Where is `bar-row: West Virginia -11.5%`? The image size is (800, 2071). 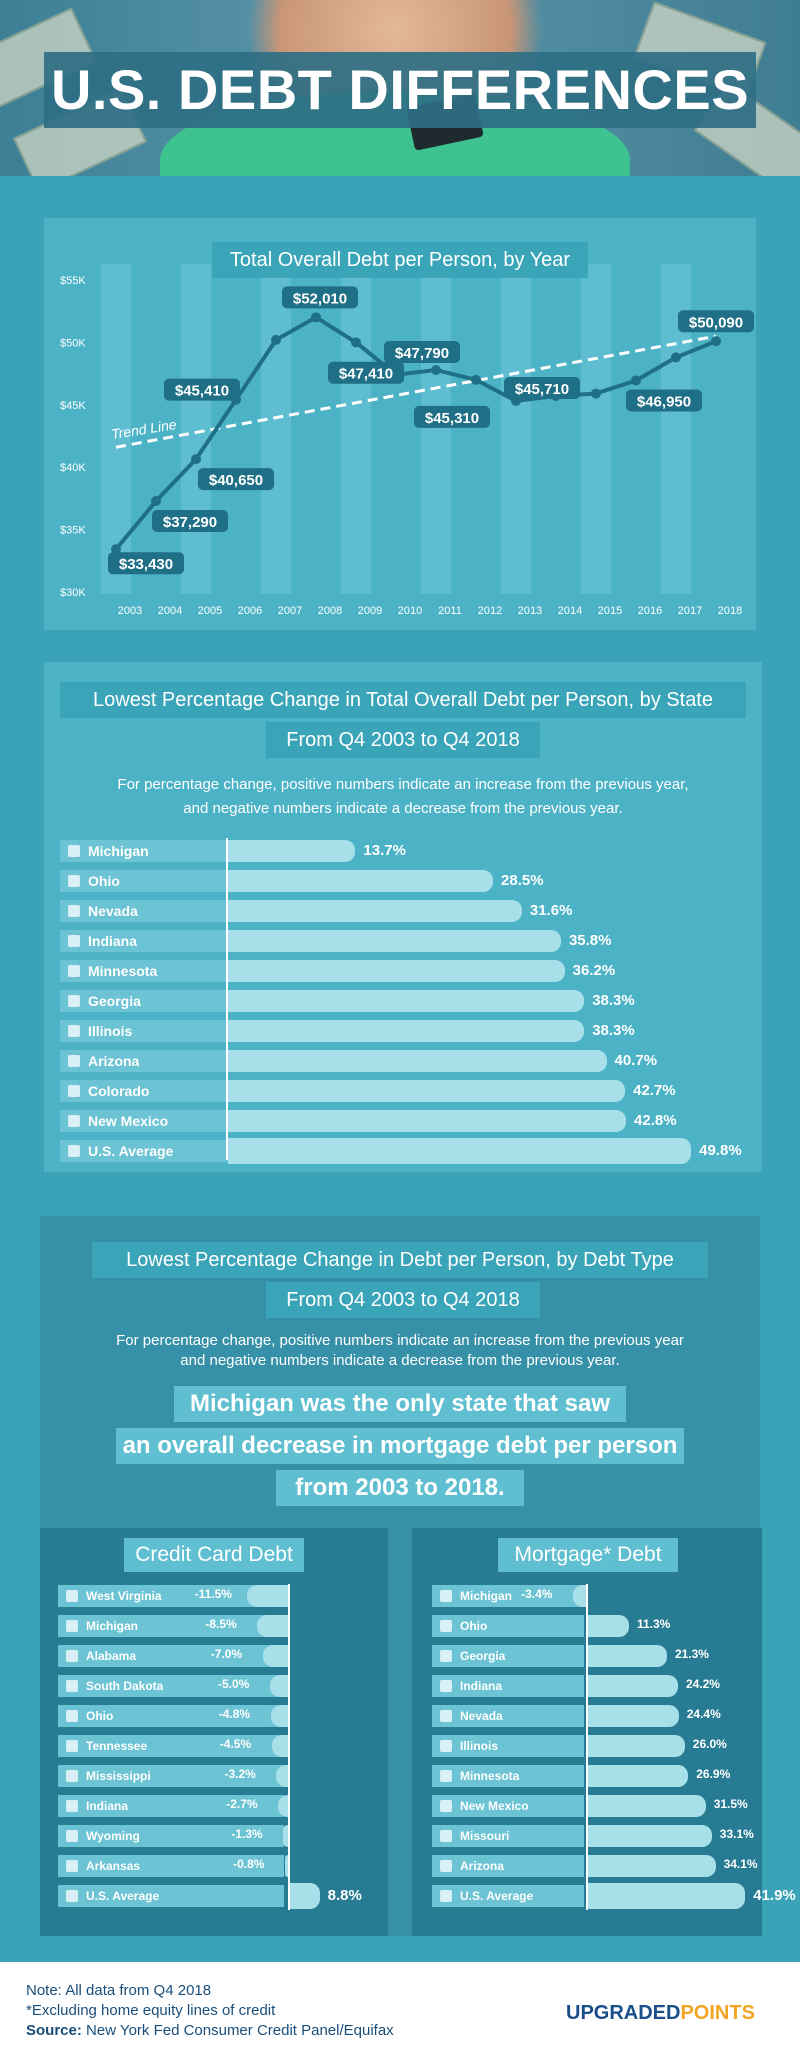 bar-row: West Virginia -11.5% is located at coordinates (221, 1596).